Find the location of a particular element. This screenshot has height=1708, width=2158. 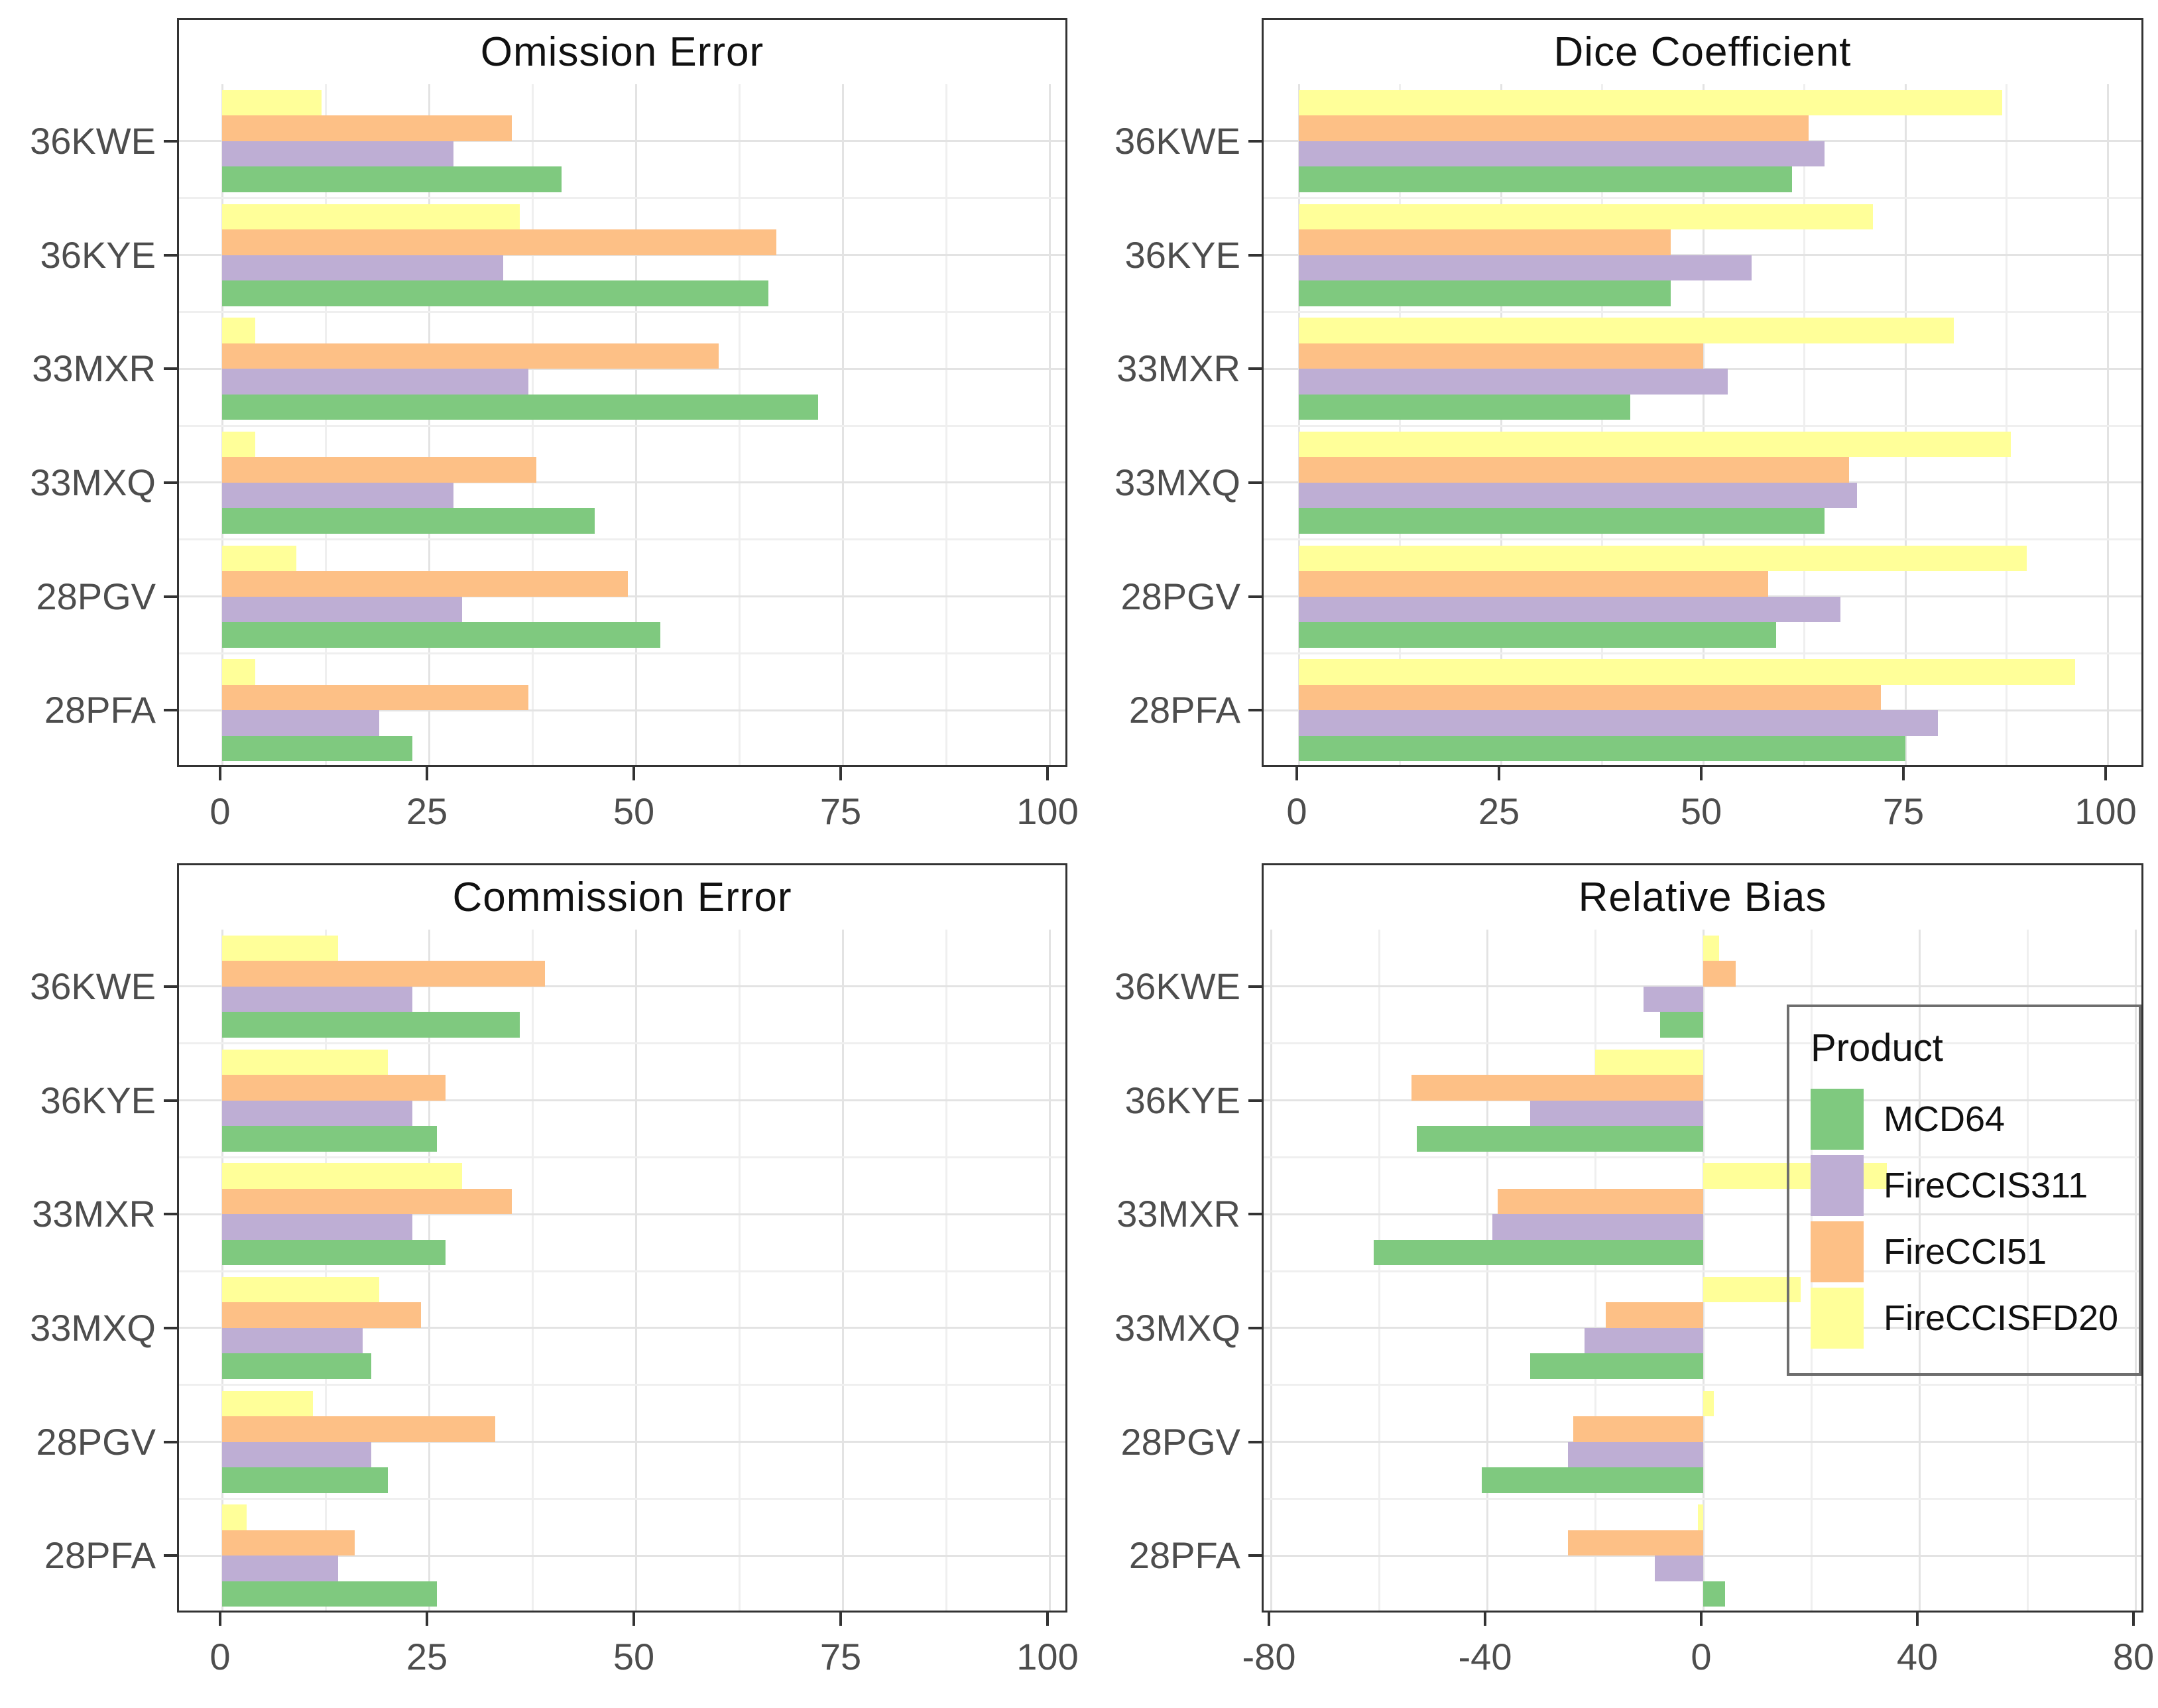

legend-swatch-fireccisfd20 is located at coordinates (1837, 1318).